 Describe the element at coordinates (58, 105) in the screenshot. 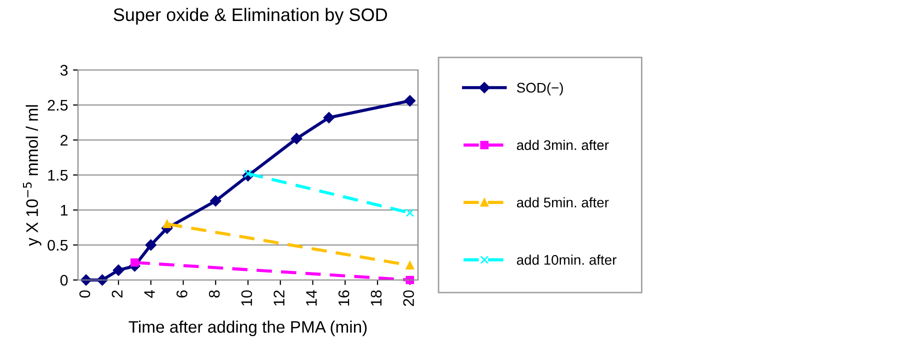

I see `y-tick-label: 2.5` at that location.